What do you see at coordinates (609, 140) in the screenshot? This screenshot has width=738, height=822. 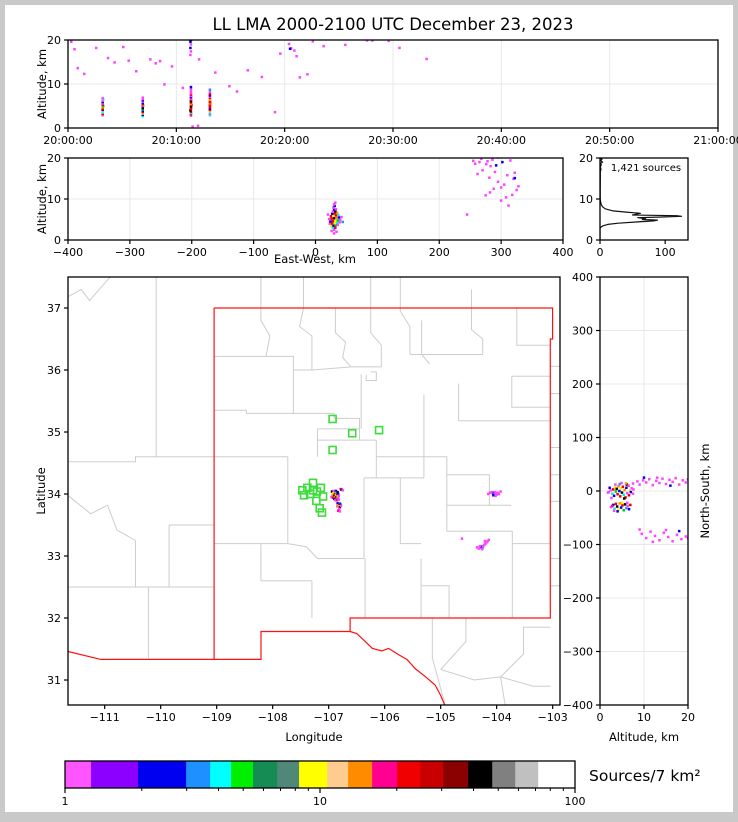 I see `x-tick-label: 20:50:00` at bounding box center [609, 140].